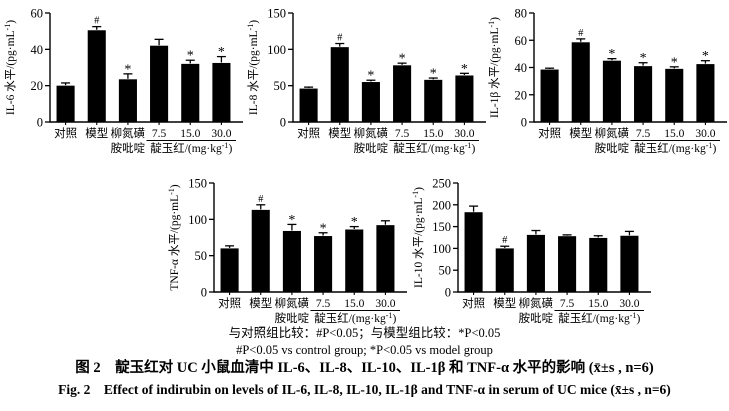  Describe the element at coordinates (521, 14) in the screenshot. I see `svg-text: 80` at that location.